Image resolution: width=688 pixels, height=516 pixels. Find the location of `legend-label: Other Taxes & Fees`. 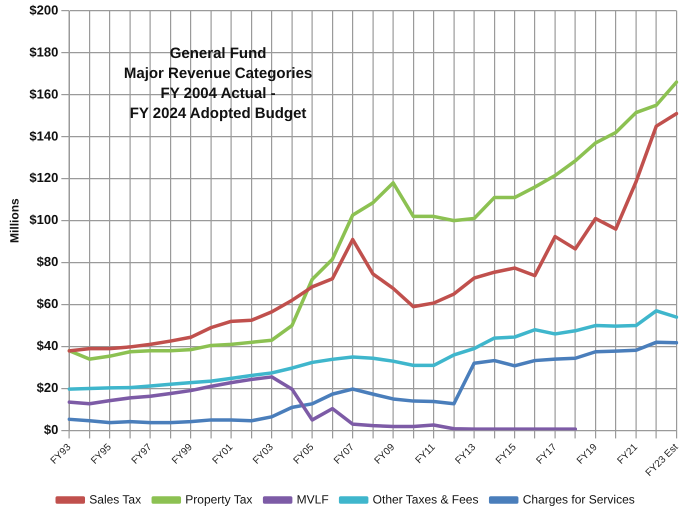

legend-label: Other Taxes & Fees is located at coordinates (425, 499).